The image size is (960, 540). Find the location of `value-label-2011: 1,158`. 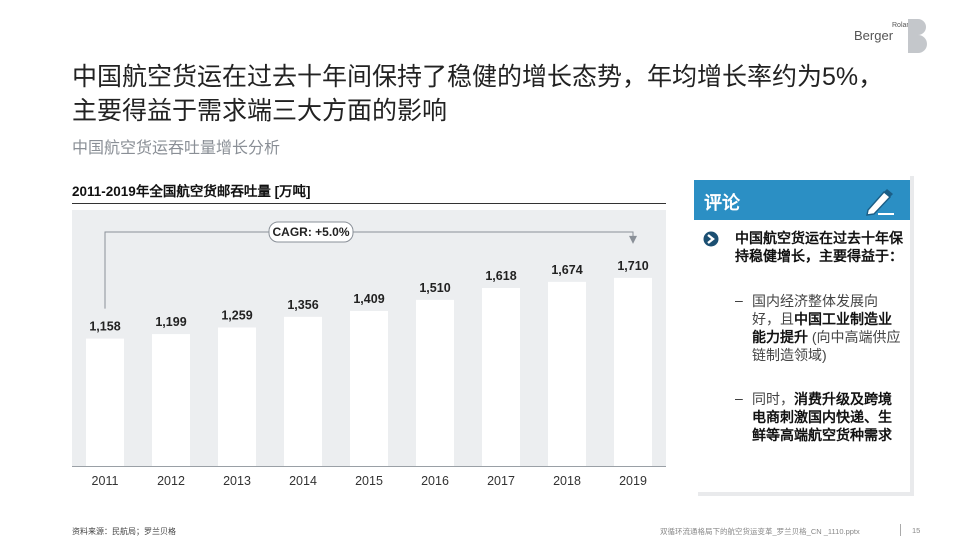

value-label-2011: 1,158 is located at coordinates (104, 327).